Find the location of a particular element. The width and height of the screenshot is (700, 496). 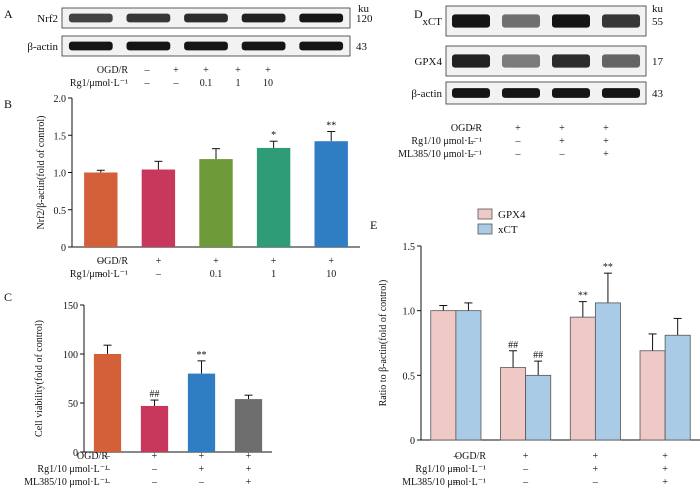

y-axis-label: Ratio to β-actin(fold of control) is located at coordinates (383, 343).